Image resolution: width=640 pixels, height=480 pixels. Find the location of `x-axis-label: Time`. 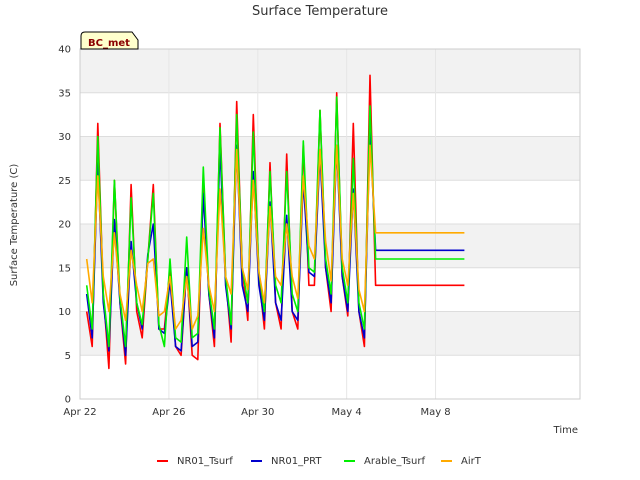

x-axis-label: Time is located at coordinates (565, 430).